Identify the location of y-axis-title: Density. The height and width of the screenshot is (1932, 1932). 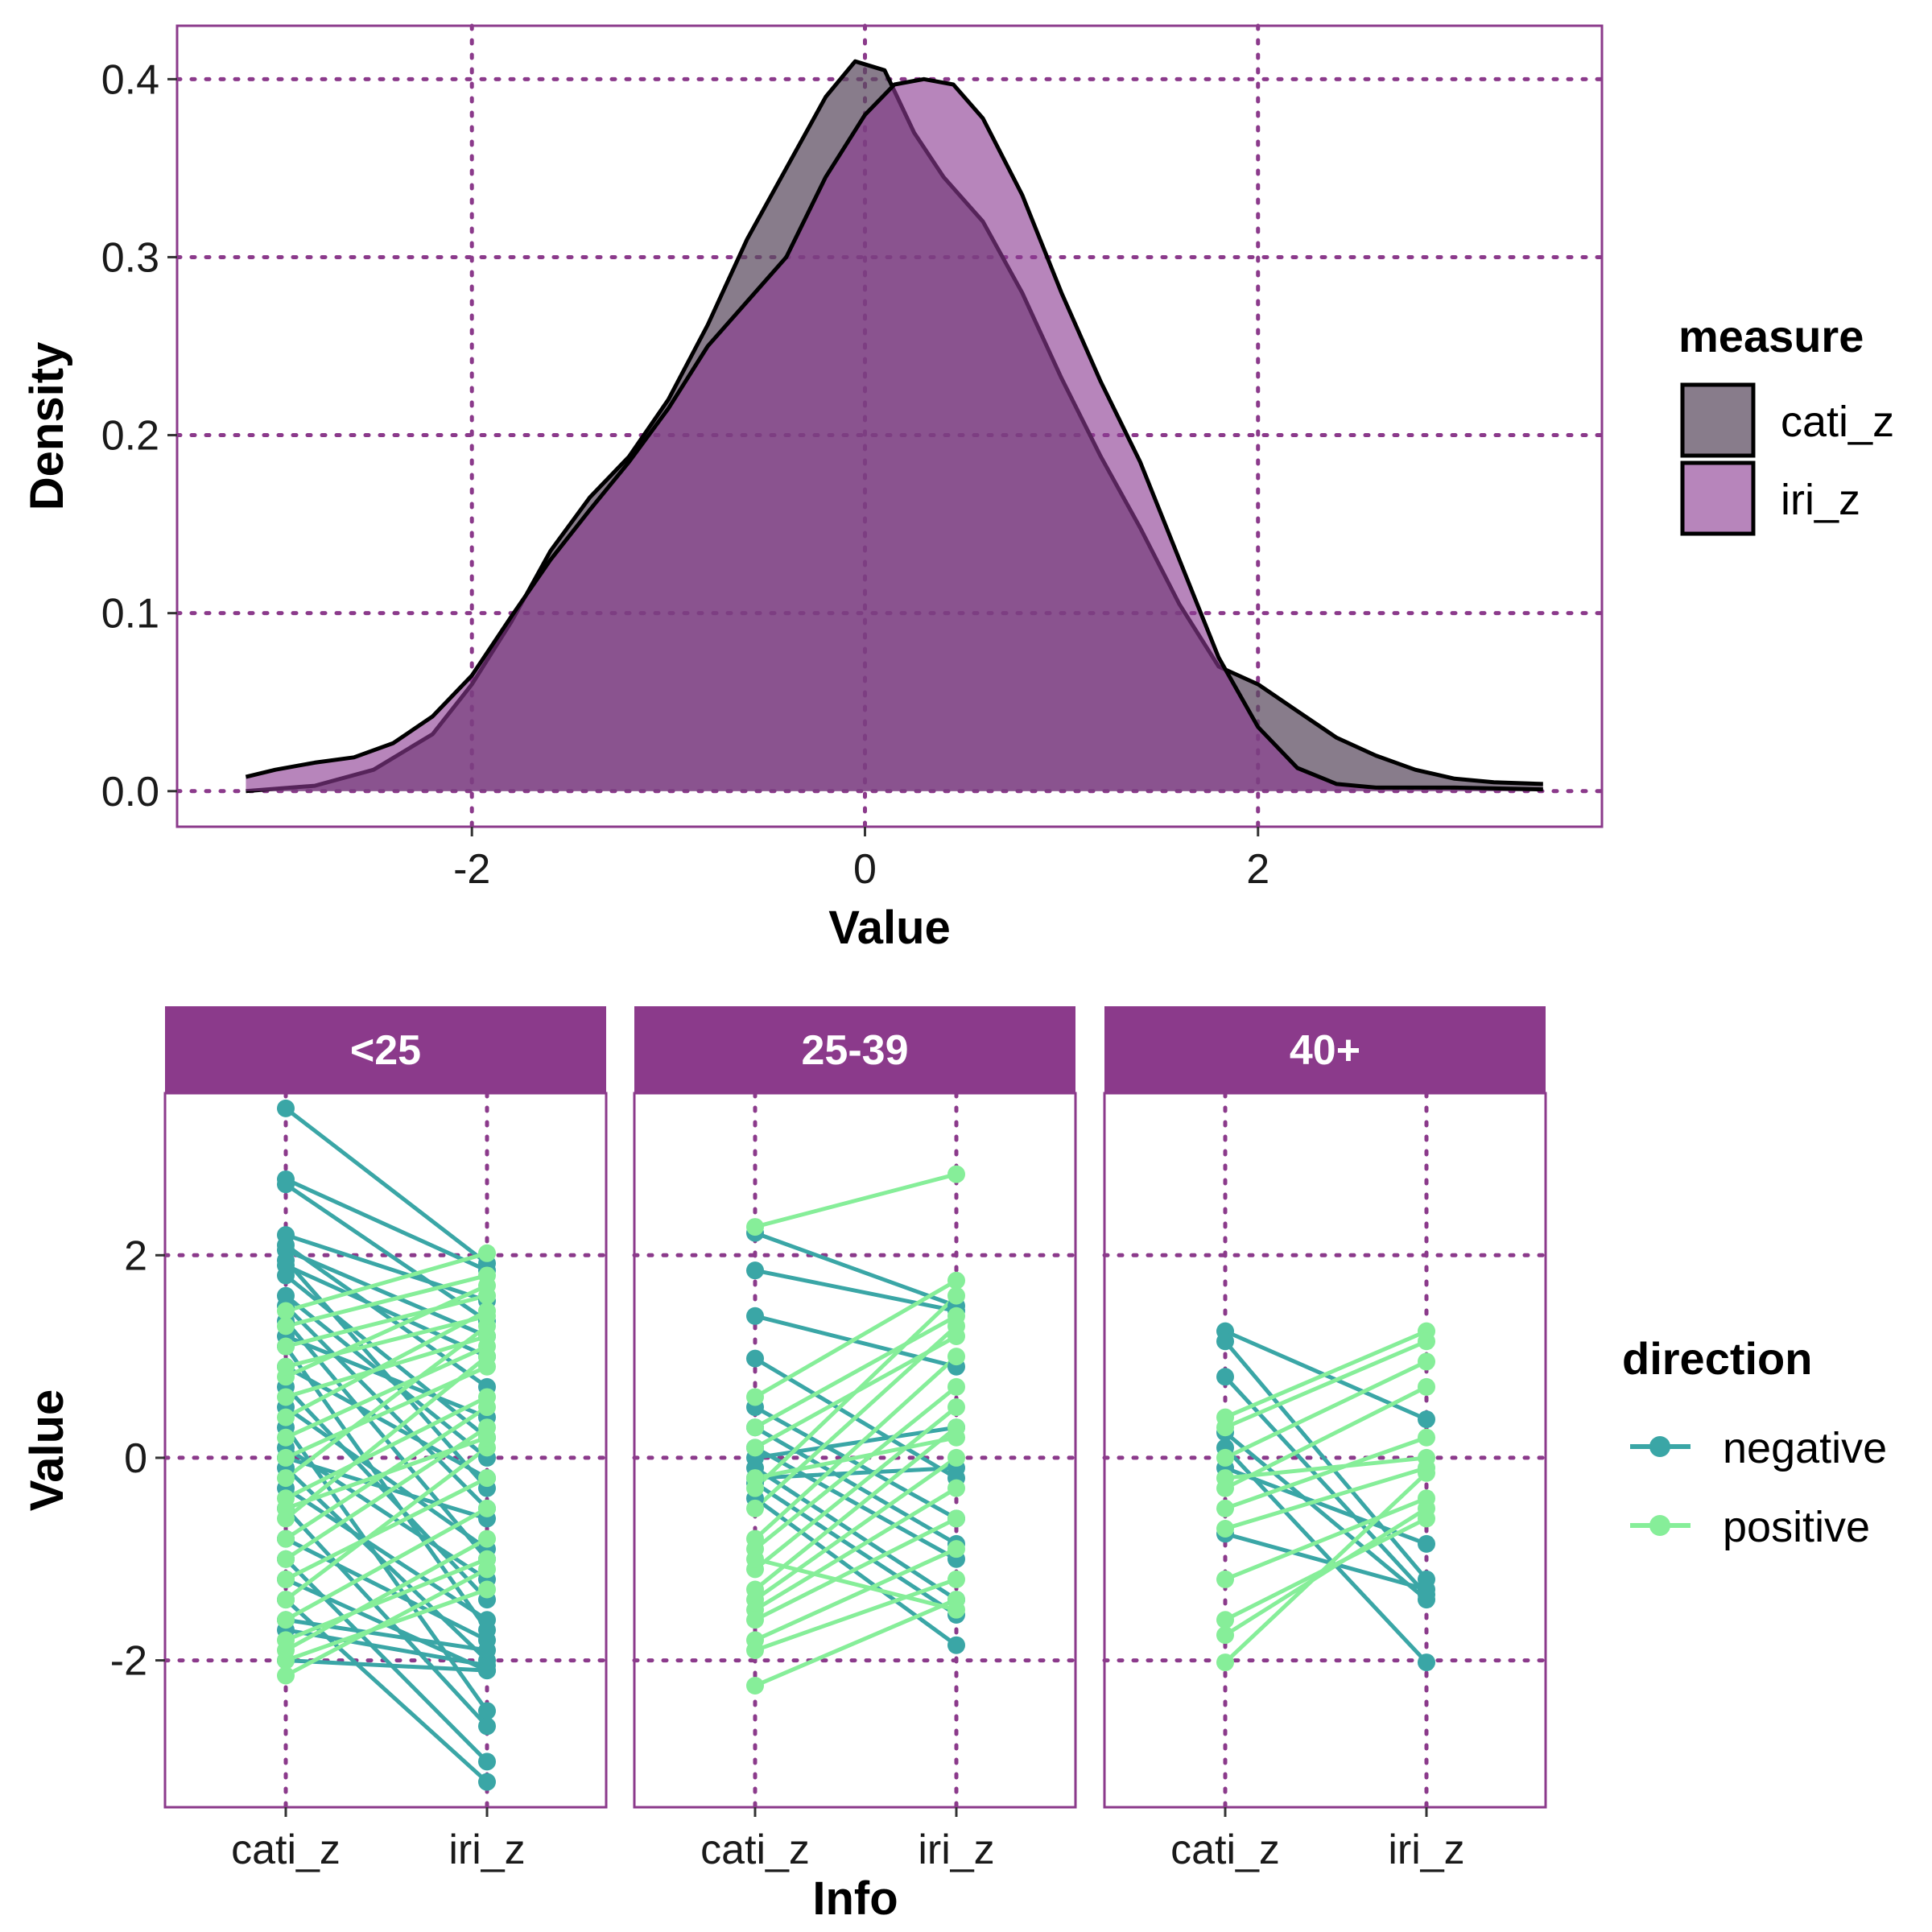
(47, 426).